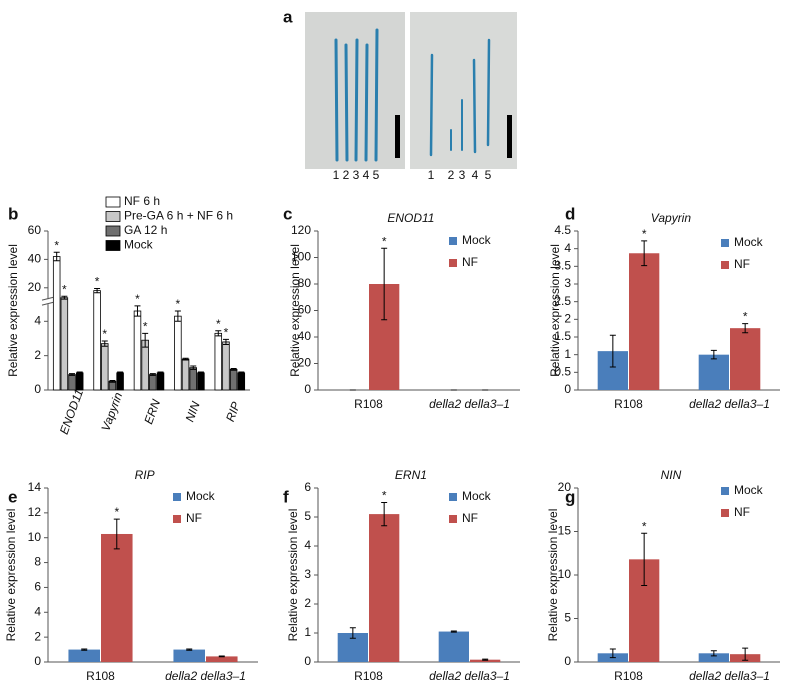  Describe the element at coordinates (567, 283) in the screenshot. I see `y-tick-label: 3` at that location.